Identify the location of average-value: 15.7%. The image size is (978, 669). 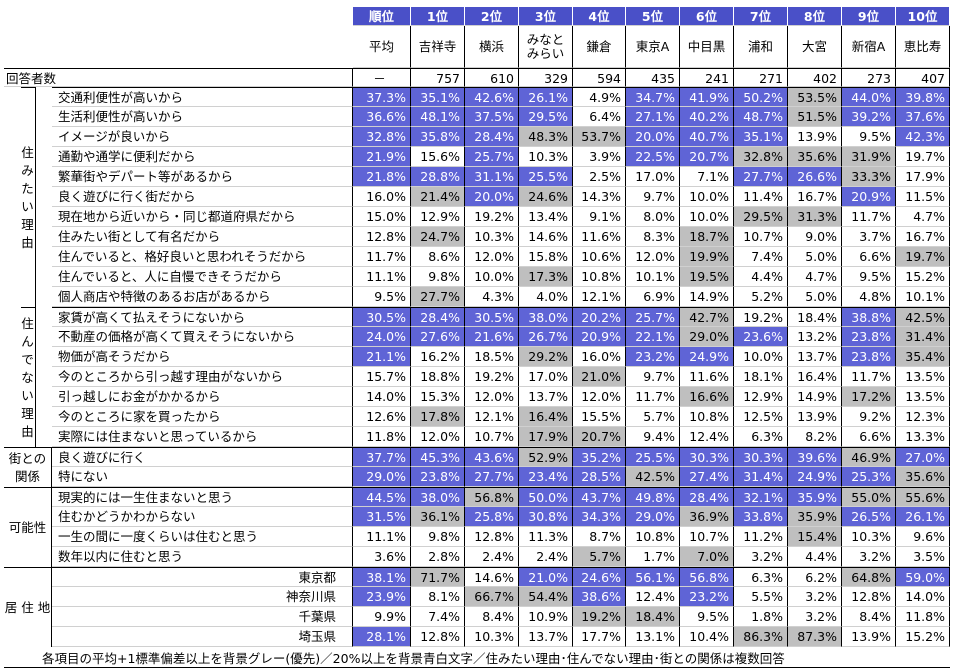
(382, 377).